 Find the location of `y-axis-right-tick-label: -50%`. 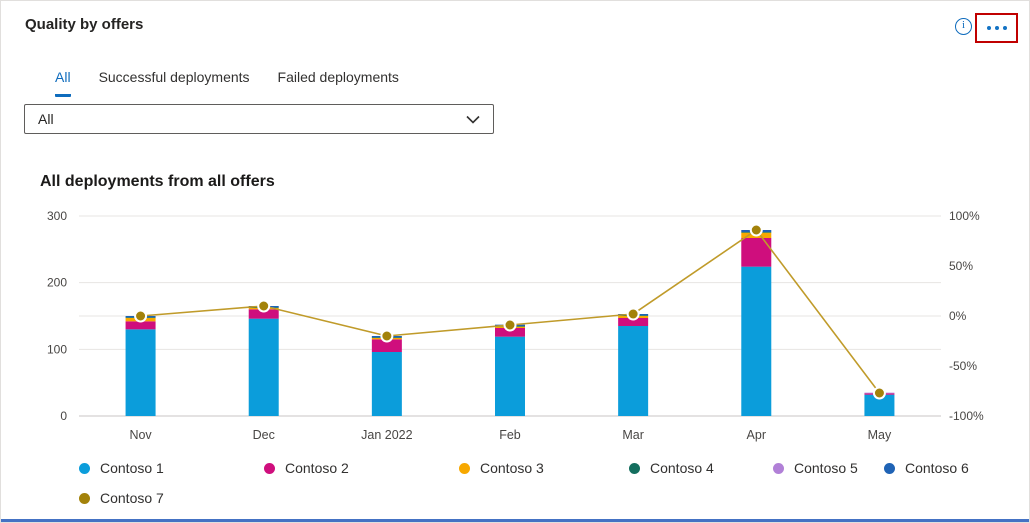

y-axis-right-tick-label: -50% is located at coordinates (963, 366).